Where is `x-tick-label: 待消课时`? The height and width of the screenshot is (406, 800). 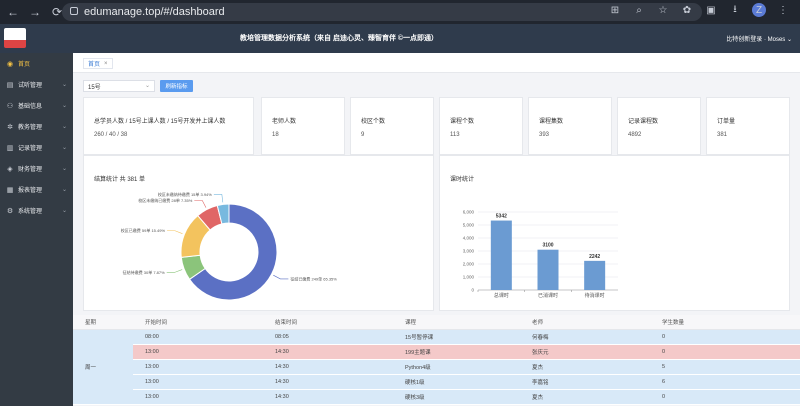
x-tick-label: 待消课时 is located at coordinates (595, 295).